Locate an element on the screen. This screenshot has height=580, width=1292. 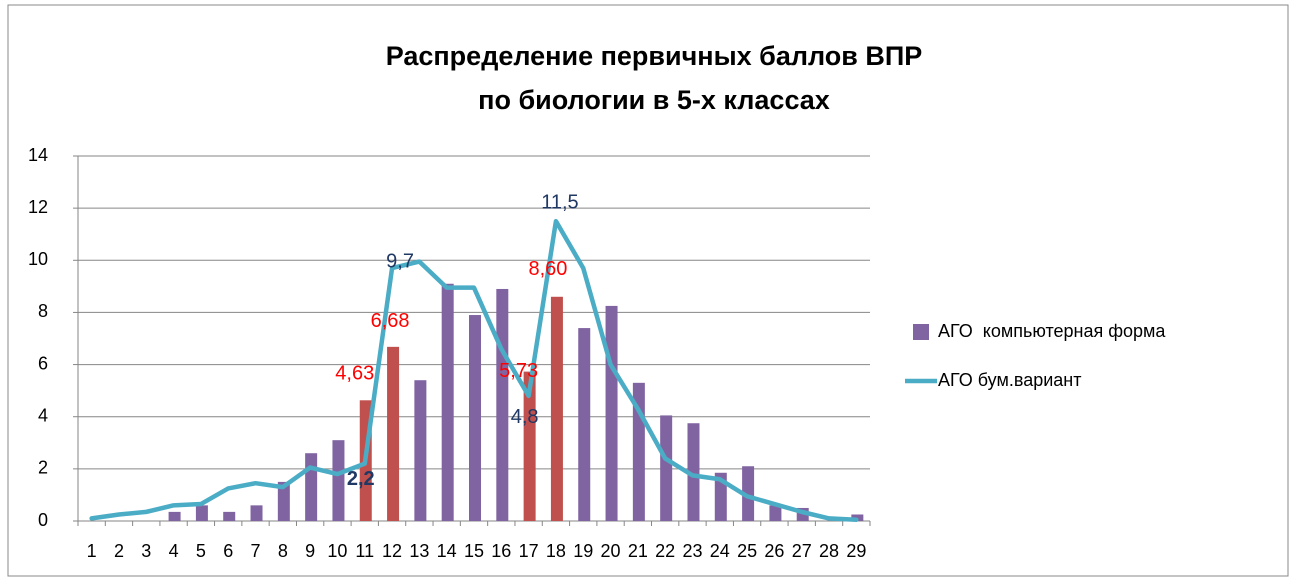
y-tick-label: 8 is located at coordinates (43, 311).